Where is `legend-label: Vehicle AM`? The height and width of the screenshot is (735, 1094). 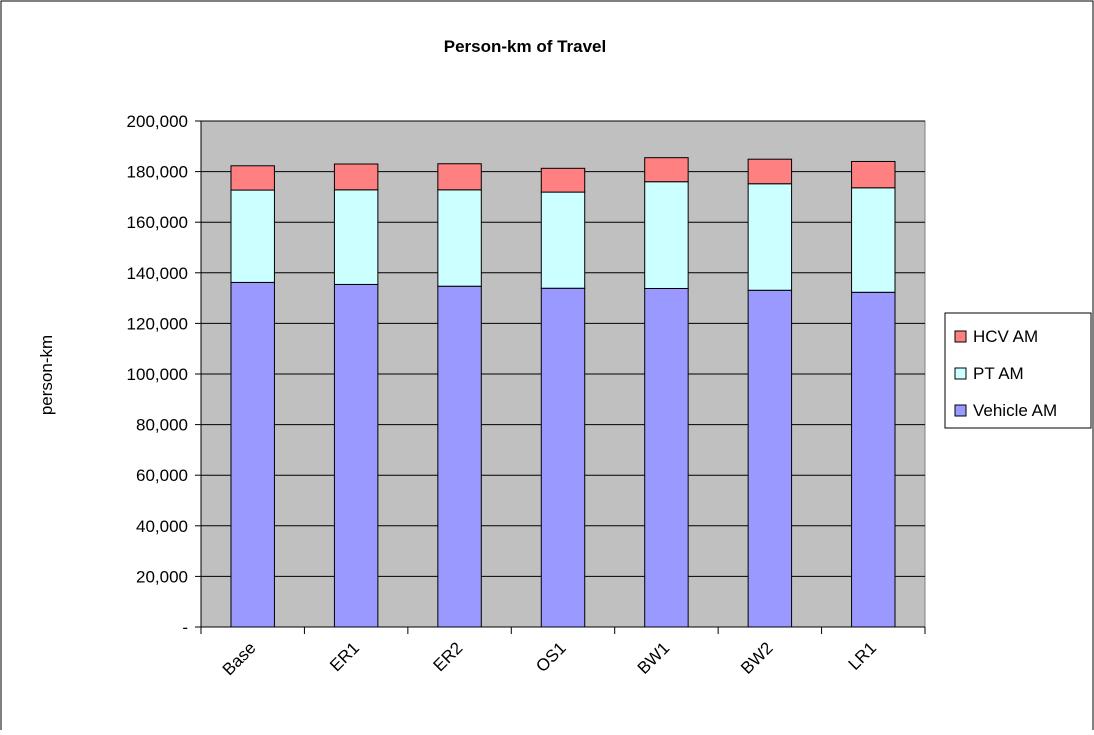 legend-label: Vehicle AM is located at coordinates (1015, 410).